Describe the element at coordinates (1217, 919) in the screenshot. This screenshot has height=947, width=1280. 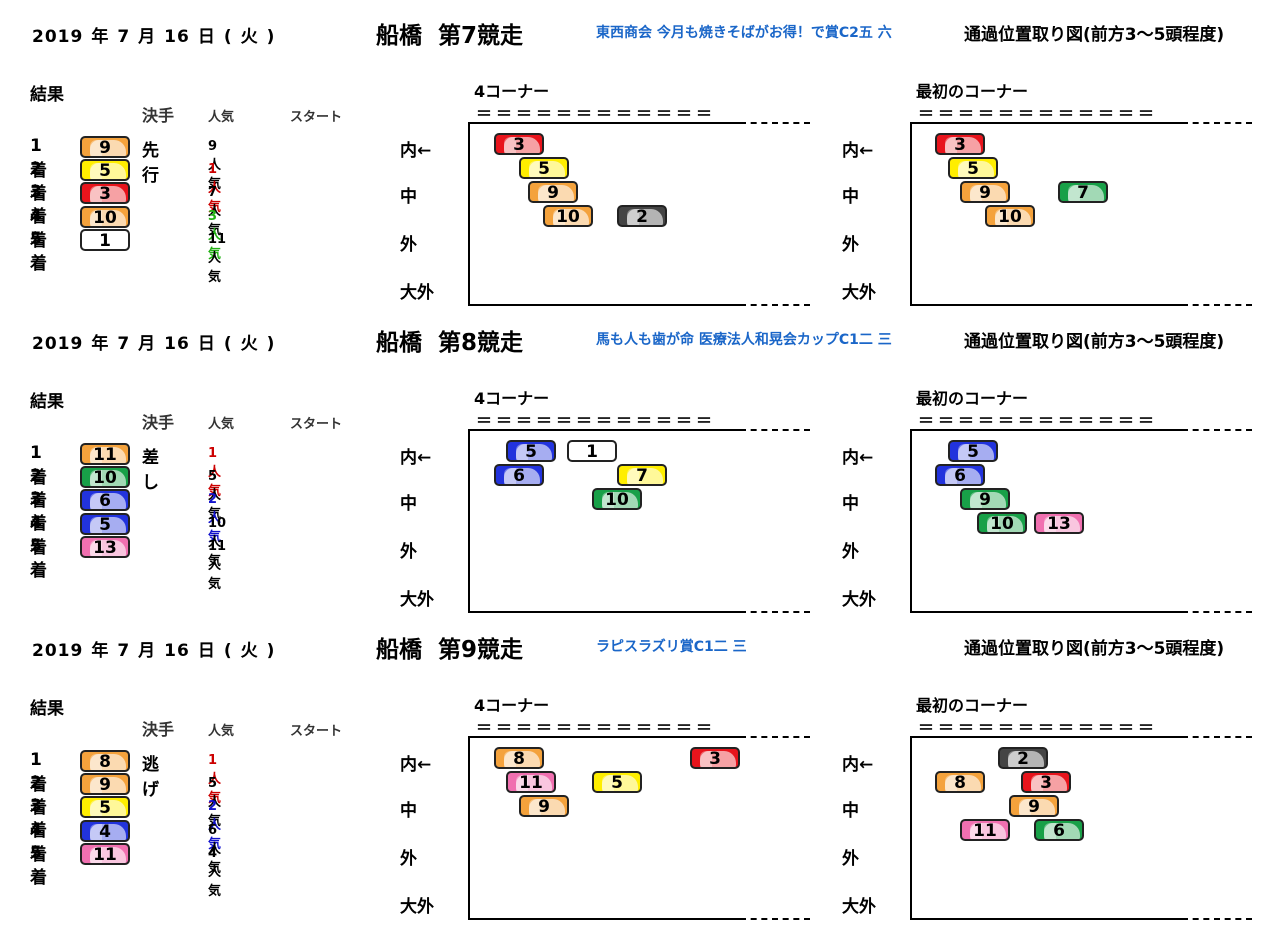
I see `corner1-rail-dash-bottom` at that location.